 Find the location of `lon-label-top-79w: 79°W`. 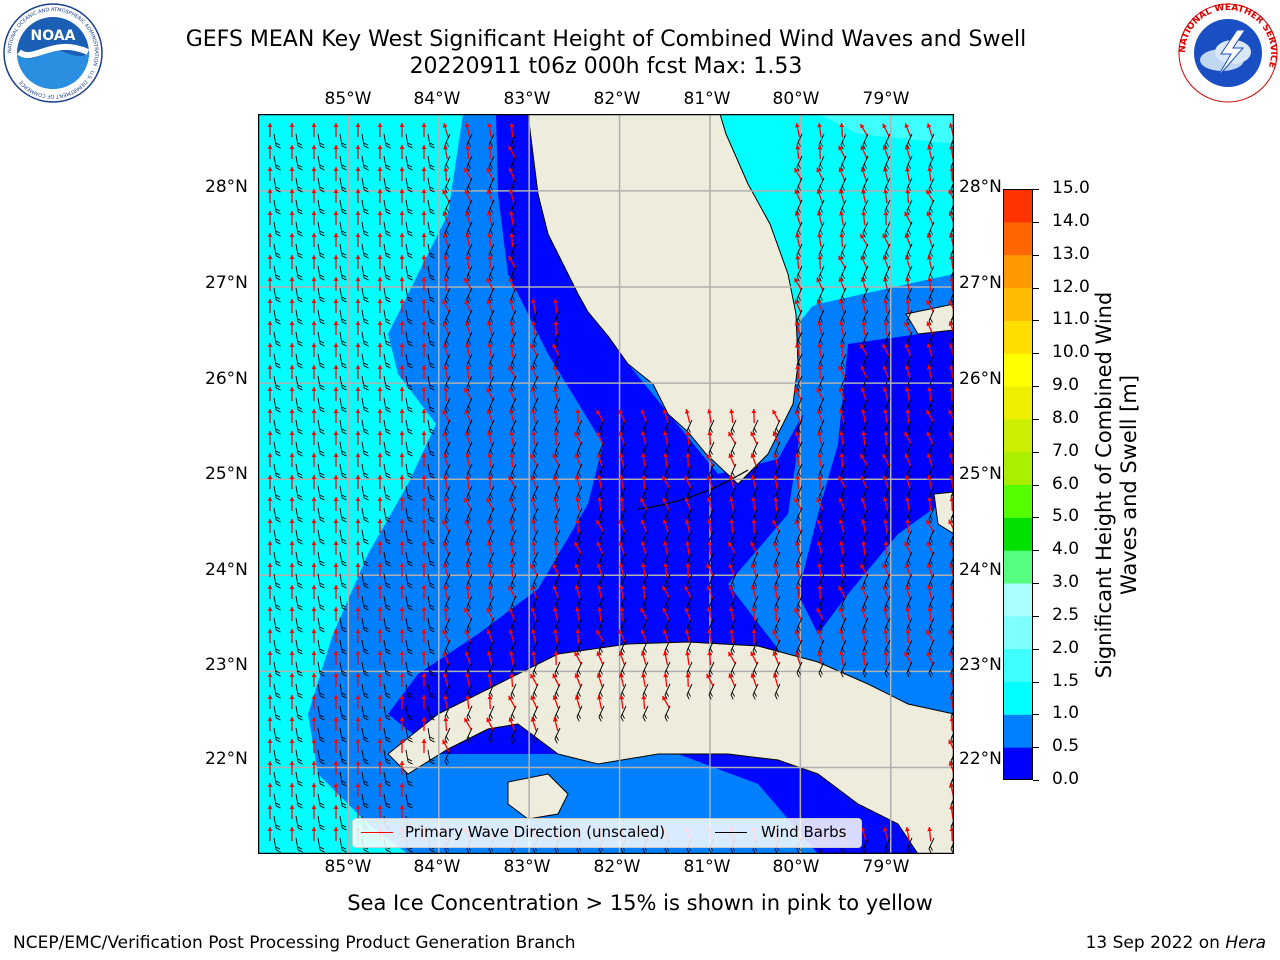

lon-label-top-79w: 79°W is located at coordinates (886, 99).